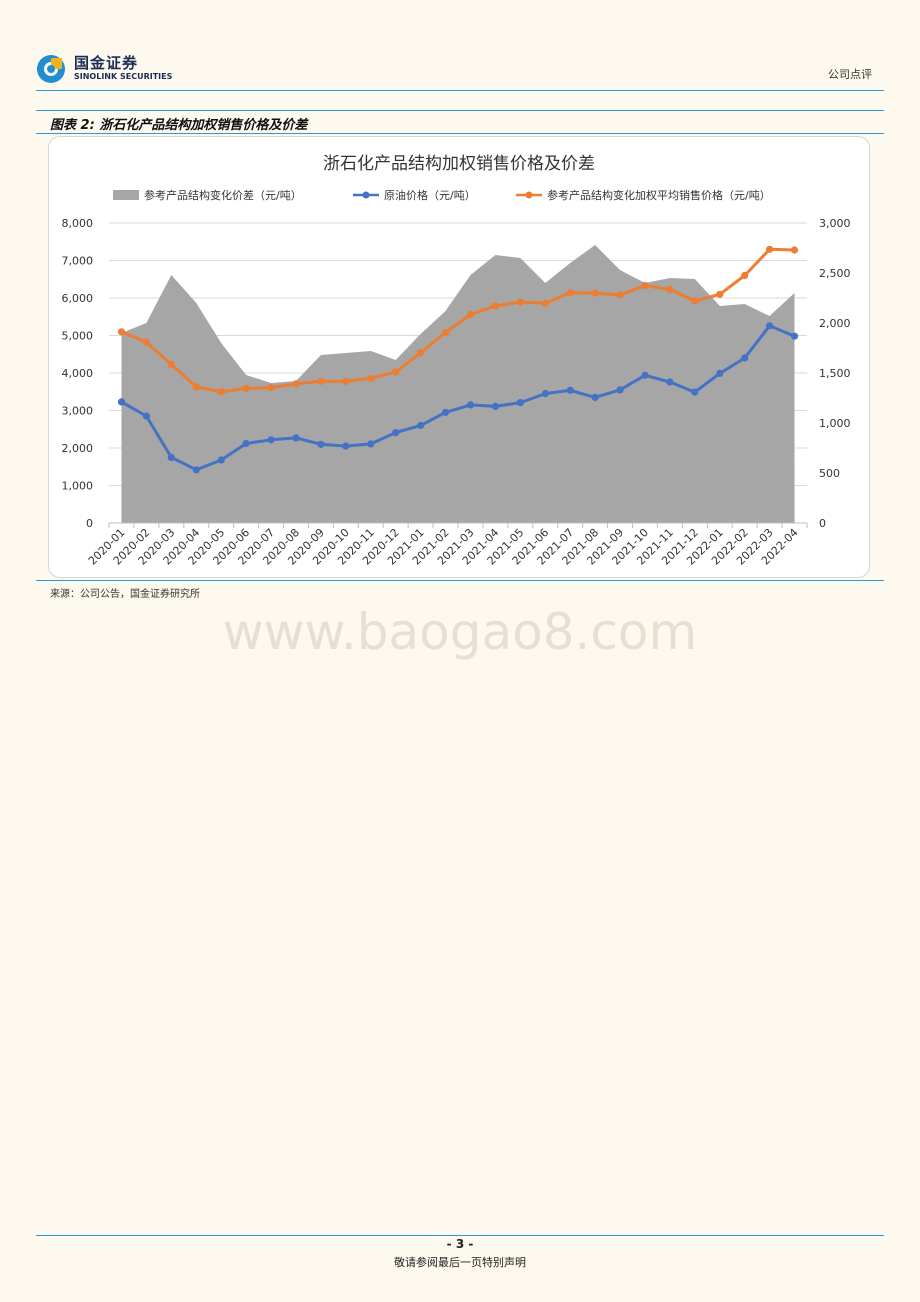 This screenshot has width=920, height=1302. I want to click on y-right-tick-label: 500, so click(829, 473).